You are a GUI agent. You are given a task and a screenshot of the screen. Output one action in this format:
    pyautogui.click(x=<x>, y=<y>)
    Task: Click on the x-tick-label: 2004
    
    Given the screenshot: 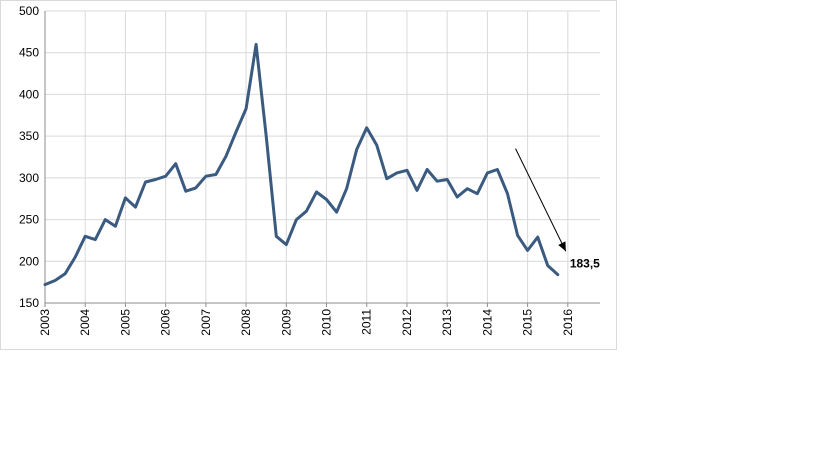 What is the action you would take?
    pyautogui.click(x=85, y=322)
    